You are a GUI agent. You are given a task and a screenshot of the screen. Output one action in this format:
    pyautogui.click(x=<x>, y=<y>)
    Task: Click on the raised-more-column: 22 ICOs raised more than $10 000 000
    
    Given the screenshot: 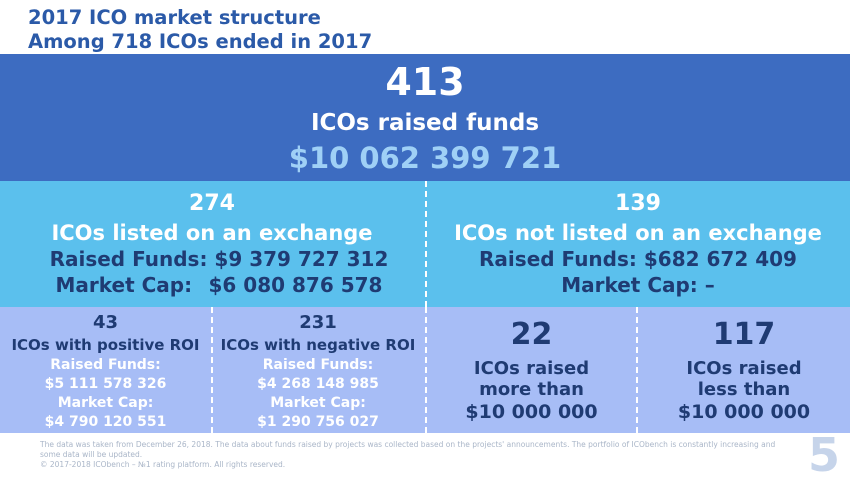 What is the action you would take?
    pyautogui.click(x=531, y=370)
    